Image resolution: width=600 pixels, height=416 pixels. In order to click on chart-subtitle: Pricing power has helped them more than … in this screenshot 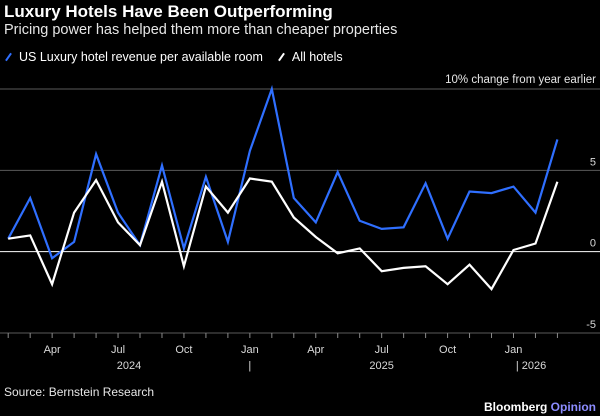, I will do `click(201, 30)`.